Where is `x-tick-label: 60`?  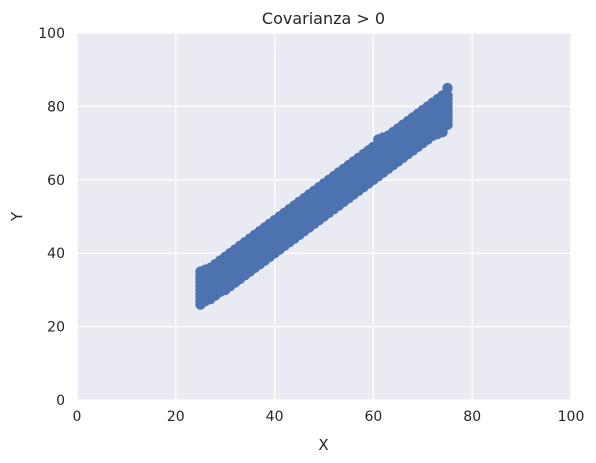 x-tick-label: 60 is located at coordinates (373, 417).